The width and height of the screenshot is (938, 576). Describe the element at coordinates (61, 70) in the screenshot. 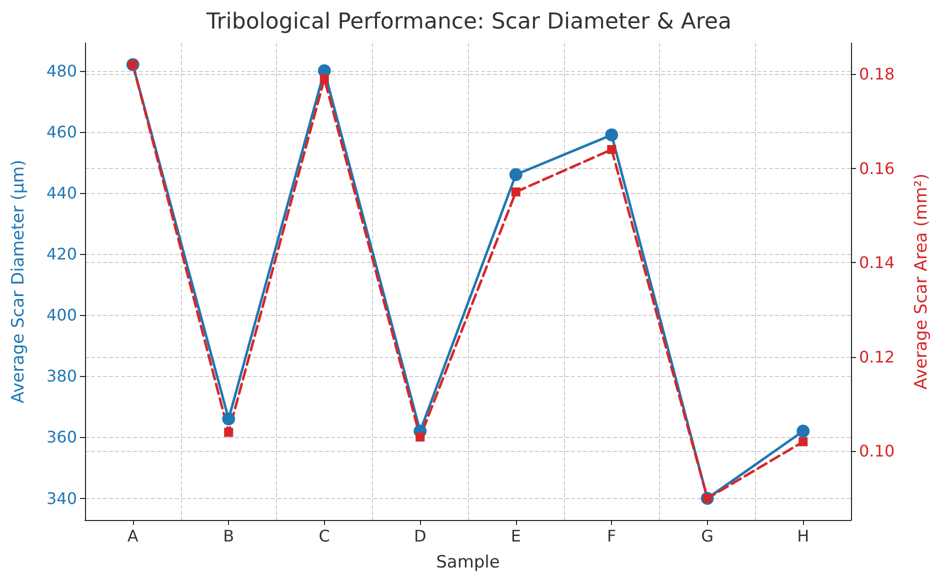

I see `y-tick-label: 480` at that location.